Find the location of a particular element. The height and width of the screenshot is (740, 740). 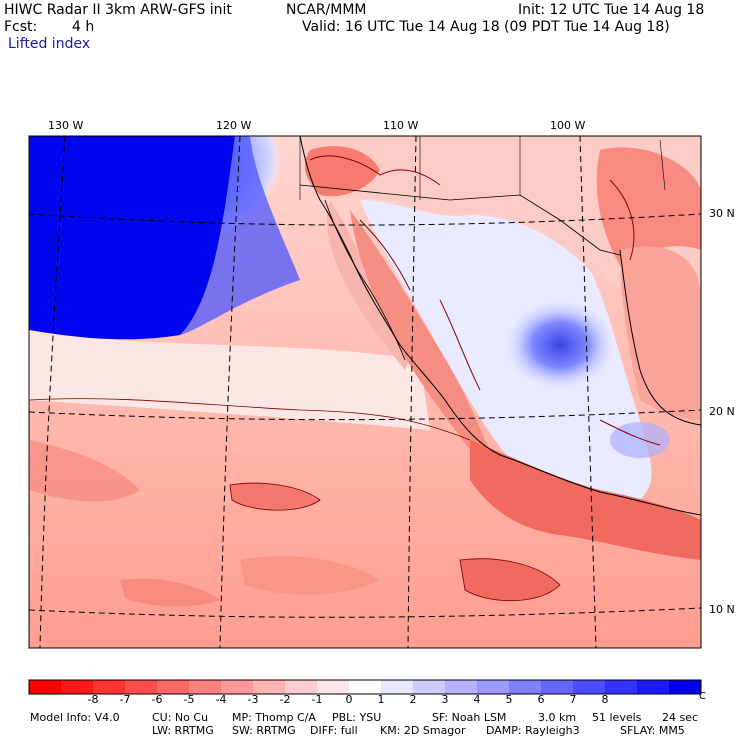

footer-mp: MP: Thomp C/A is located at coordinates (274, 717).